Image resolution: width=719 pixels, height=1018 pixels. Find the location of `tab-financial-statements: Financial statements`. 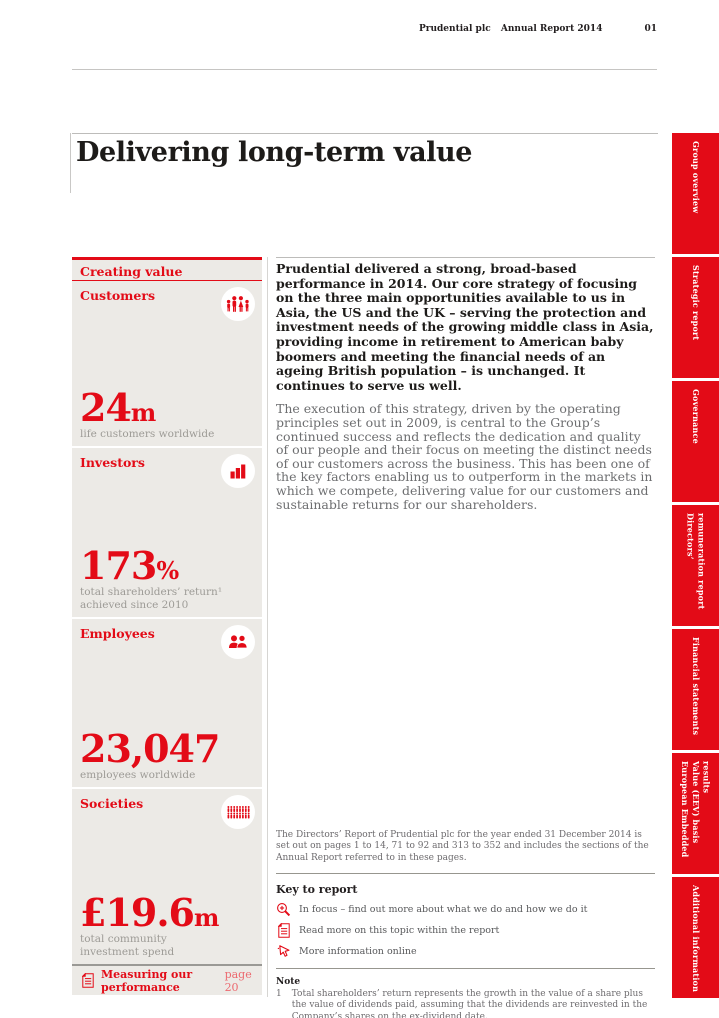

tab-financial-statements: Financial statements is located at coordinates (695, 689).